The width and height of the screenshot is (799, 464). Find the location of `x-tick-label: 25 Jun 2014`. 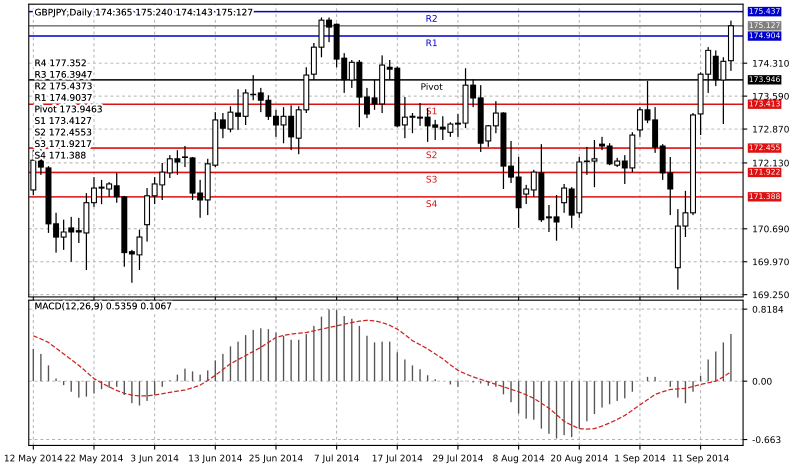

x-tick-label: 25 Jun 2014 is located at coordinates (276, 459).